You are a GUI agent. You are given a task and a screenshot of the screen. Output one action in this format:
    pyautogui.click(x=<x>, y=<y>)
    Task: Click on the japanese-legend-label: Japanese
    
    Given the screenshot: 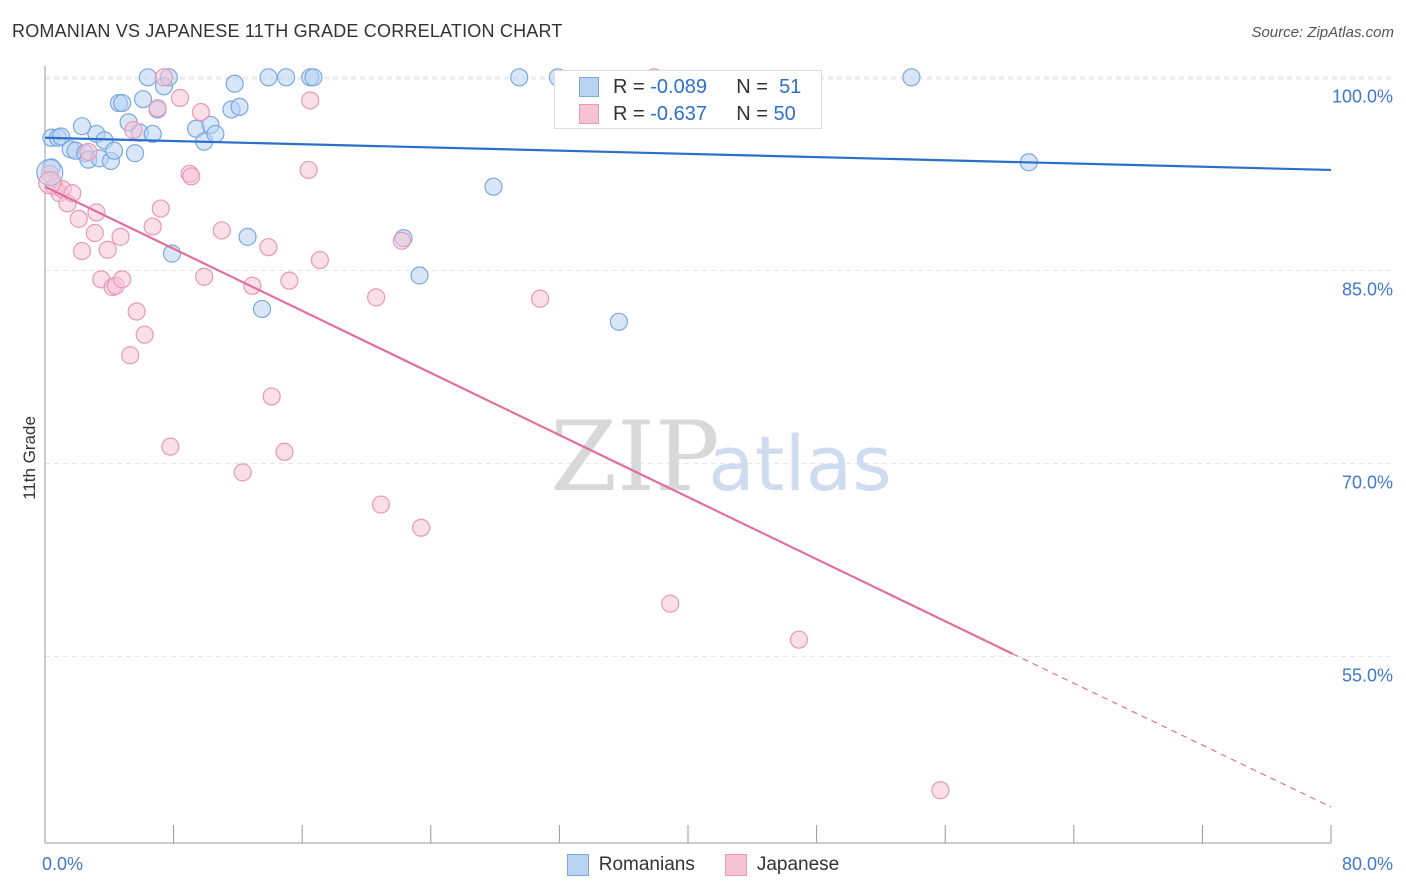 What is the action you would take?
    pyautogui.click(x=798, y=864)
    